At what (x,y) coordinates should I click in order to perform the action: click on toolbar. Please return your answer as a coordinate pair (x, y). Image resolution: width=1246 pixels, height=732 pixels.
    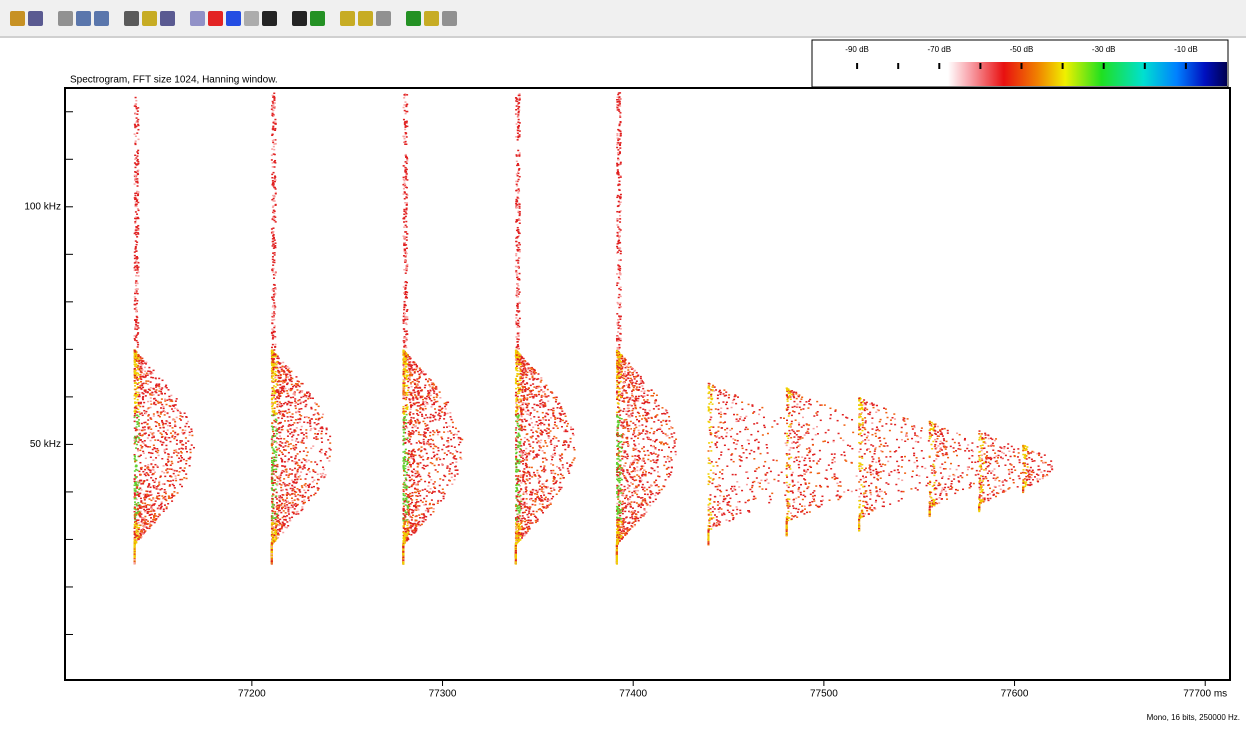
    Looking at the image, I should click on (623, 18).